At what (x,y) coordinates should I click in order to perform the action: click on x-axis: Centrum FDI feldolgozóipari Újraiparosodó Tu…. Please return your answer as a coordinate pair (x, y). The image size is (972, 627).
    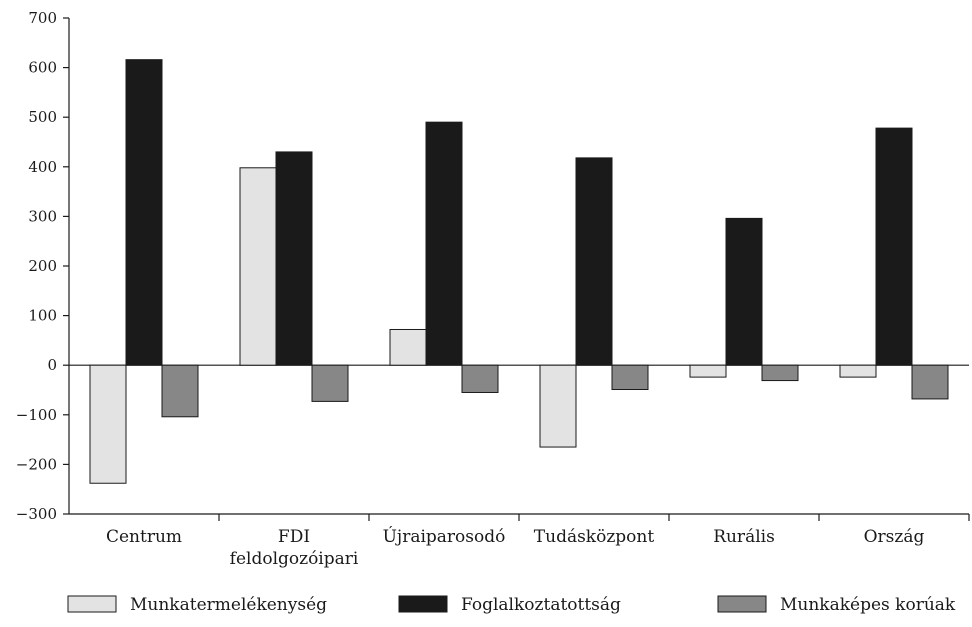
    Looking at the image, I should click on (519, 541).